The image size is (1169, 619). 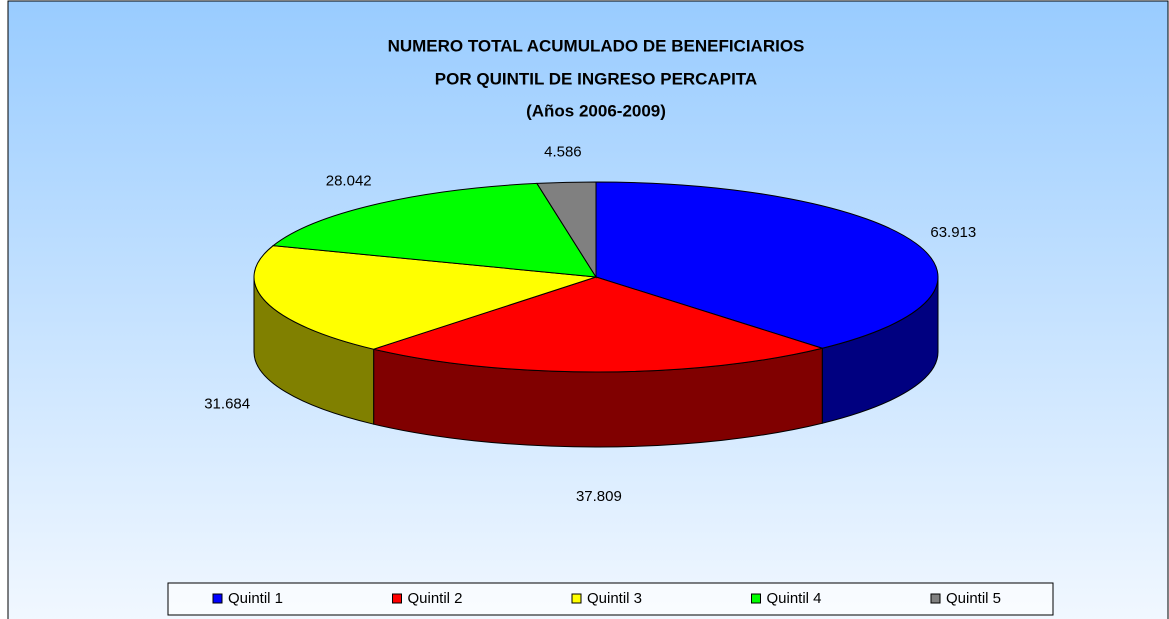 I want to click on chart-title: POR QUINTIL DE INGRESO PERCAPITA, so click(x=596, y=78).